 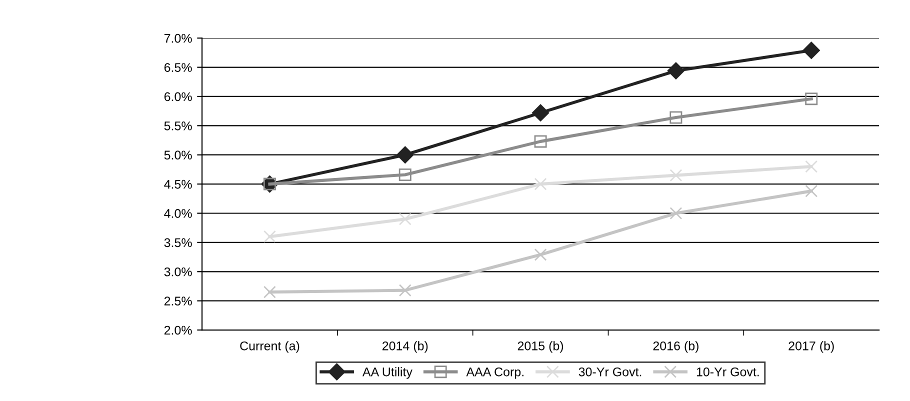 What do you see at coordinates (387, 373) in the screenshot?
I see `legend-label: AA Utility` at bounding box center [387, 373].